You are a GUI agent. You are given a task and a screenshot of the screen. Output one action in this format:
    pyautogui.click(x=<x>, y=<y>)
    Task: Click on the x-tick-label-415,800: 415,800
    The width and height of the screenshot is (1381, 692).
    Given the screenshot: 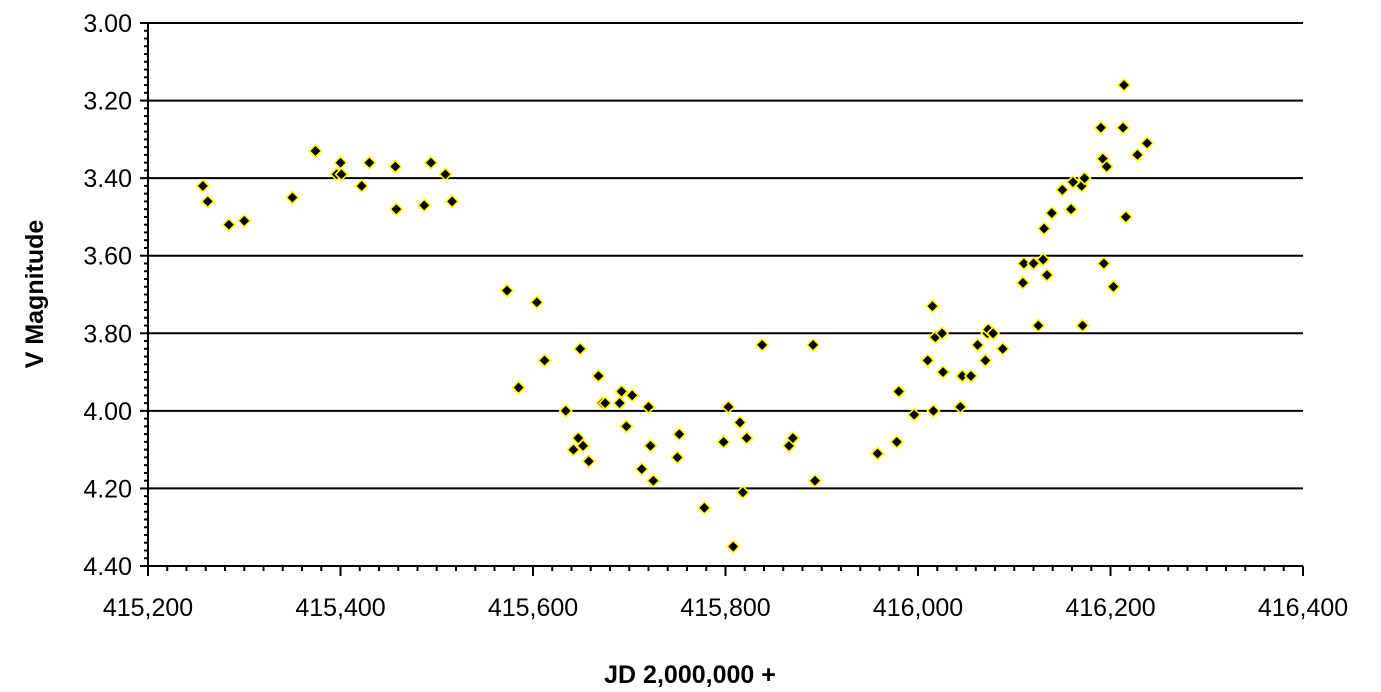 What is the action you would take?
    pyautogui.click(x=725, y=608)
    